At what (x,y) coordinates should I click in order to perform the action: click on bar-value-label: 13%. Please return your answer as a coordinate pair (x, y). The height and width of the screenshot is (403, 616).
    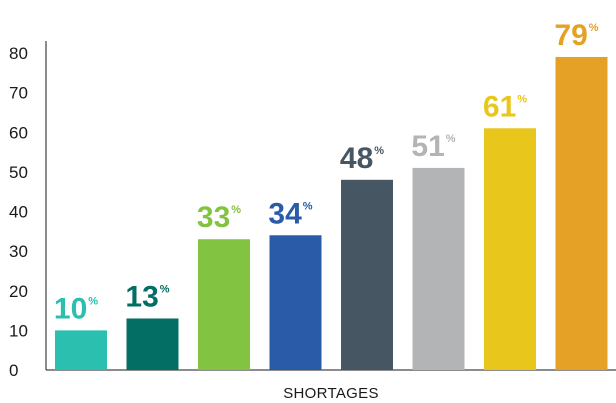
    Looking at the image, I should click on (147, 296).